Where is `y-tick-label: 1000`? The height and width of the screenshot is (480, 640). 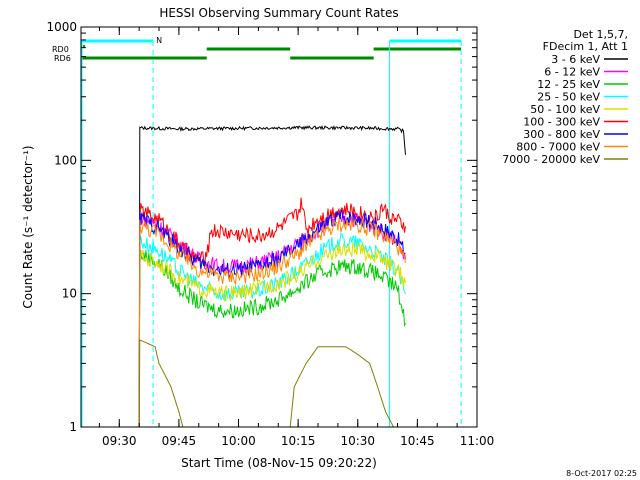 y-tick-label: 1000 is located at coordinates (61, 27).